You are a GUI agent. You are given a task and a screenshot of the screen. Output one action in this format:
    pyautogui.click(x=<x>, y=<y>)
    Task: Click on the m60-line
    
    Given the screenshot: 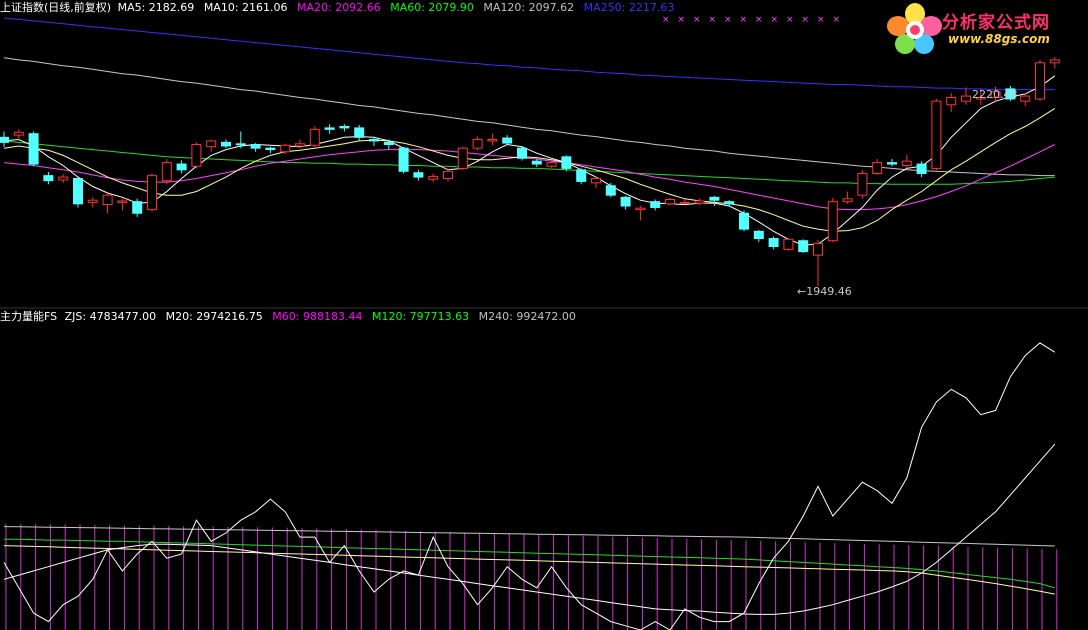 What is the action you would take?
    pyautogui.click(x=529, y=570)
    